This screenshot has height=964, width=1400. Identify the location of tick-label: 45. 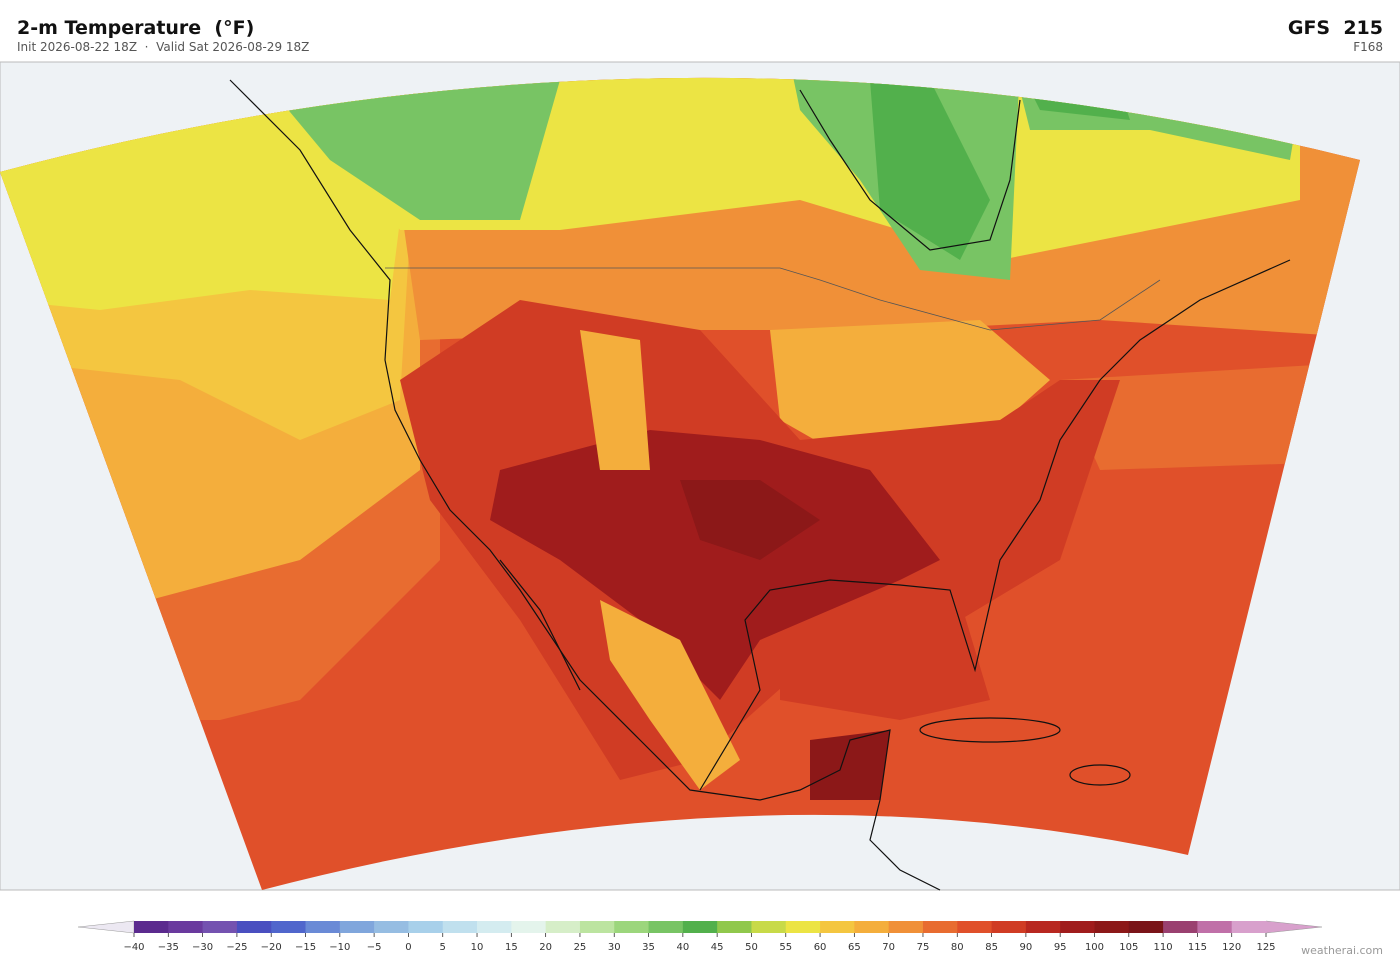
(717, 947).